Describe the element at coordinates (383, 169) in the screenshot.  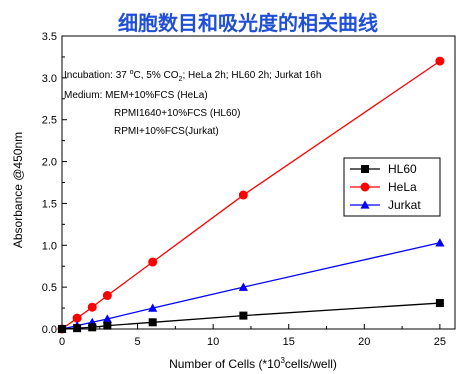
I see `legend-item-hl60: HL60` at that location.